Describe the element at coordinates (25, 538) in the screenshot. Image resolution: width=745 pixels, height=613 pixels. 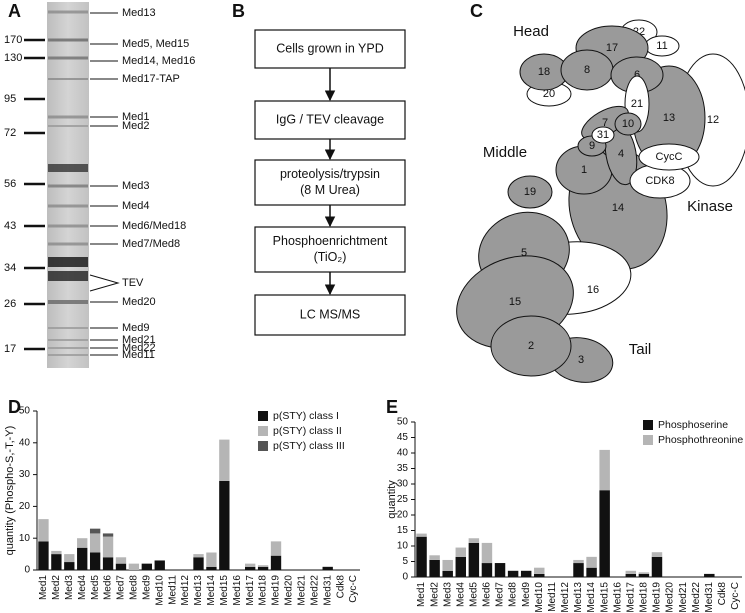
I see `y-tick-label: 10` at that location.